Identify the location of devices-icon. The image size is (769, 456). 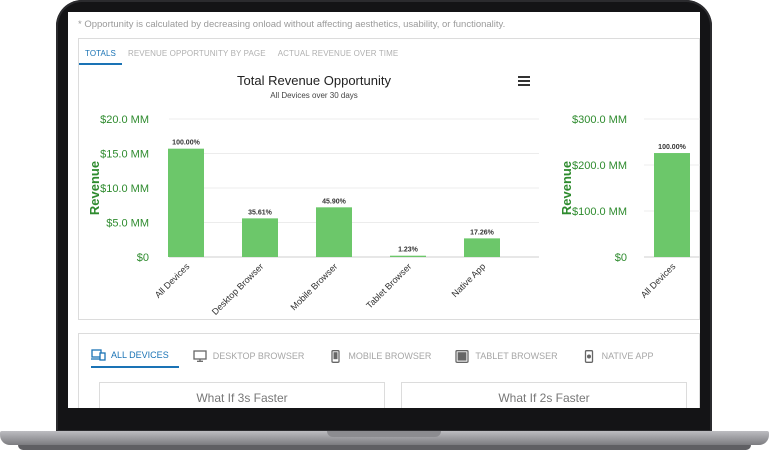
(98, 355).